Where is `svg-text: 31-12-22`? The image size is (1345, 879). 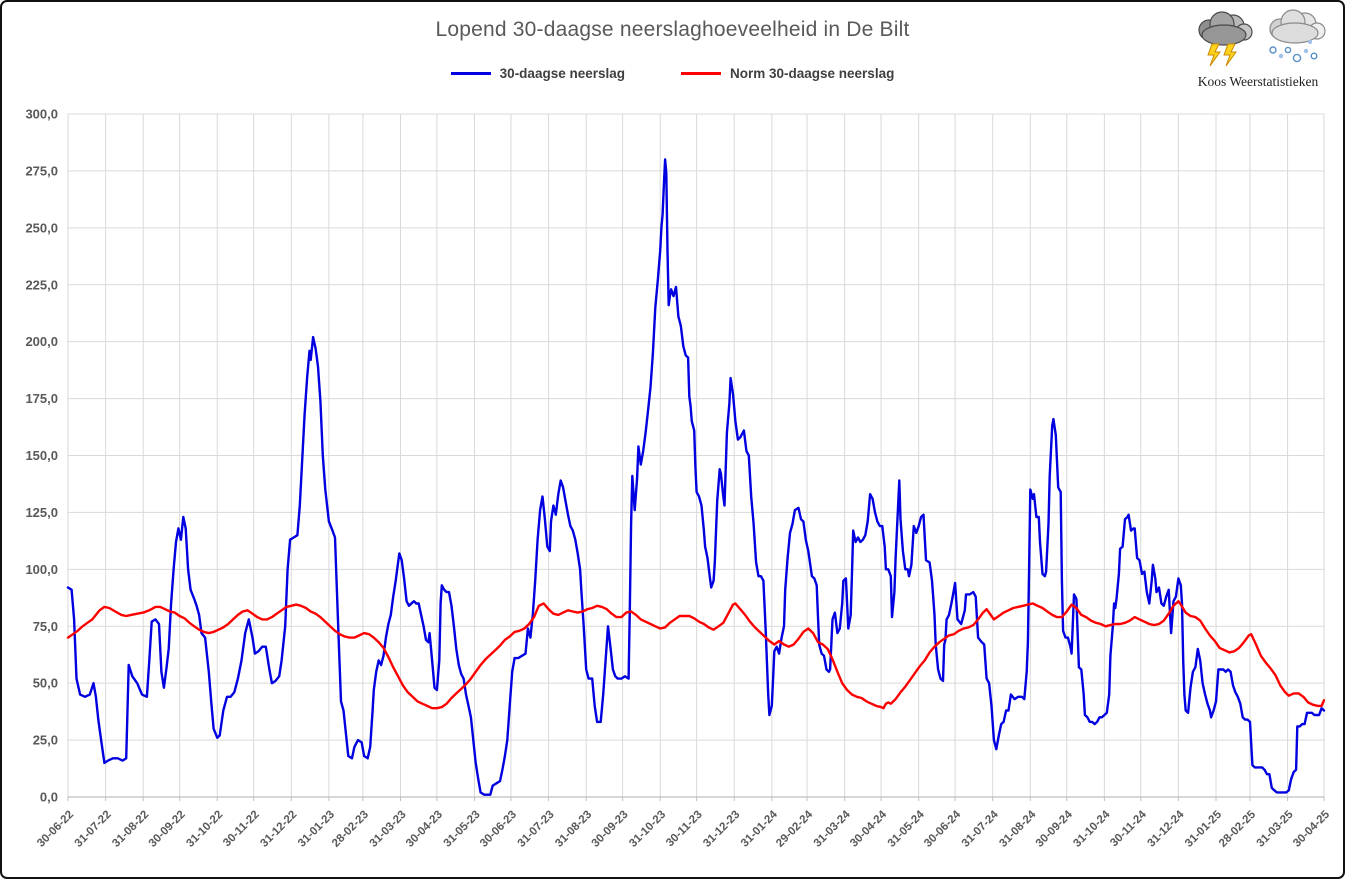 svg-text: 31-12-22 is located at coordinates (278, 829).